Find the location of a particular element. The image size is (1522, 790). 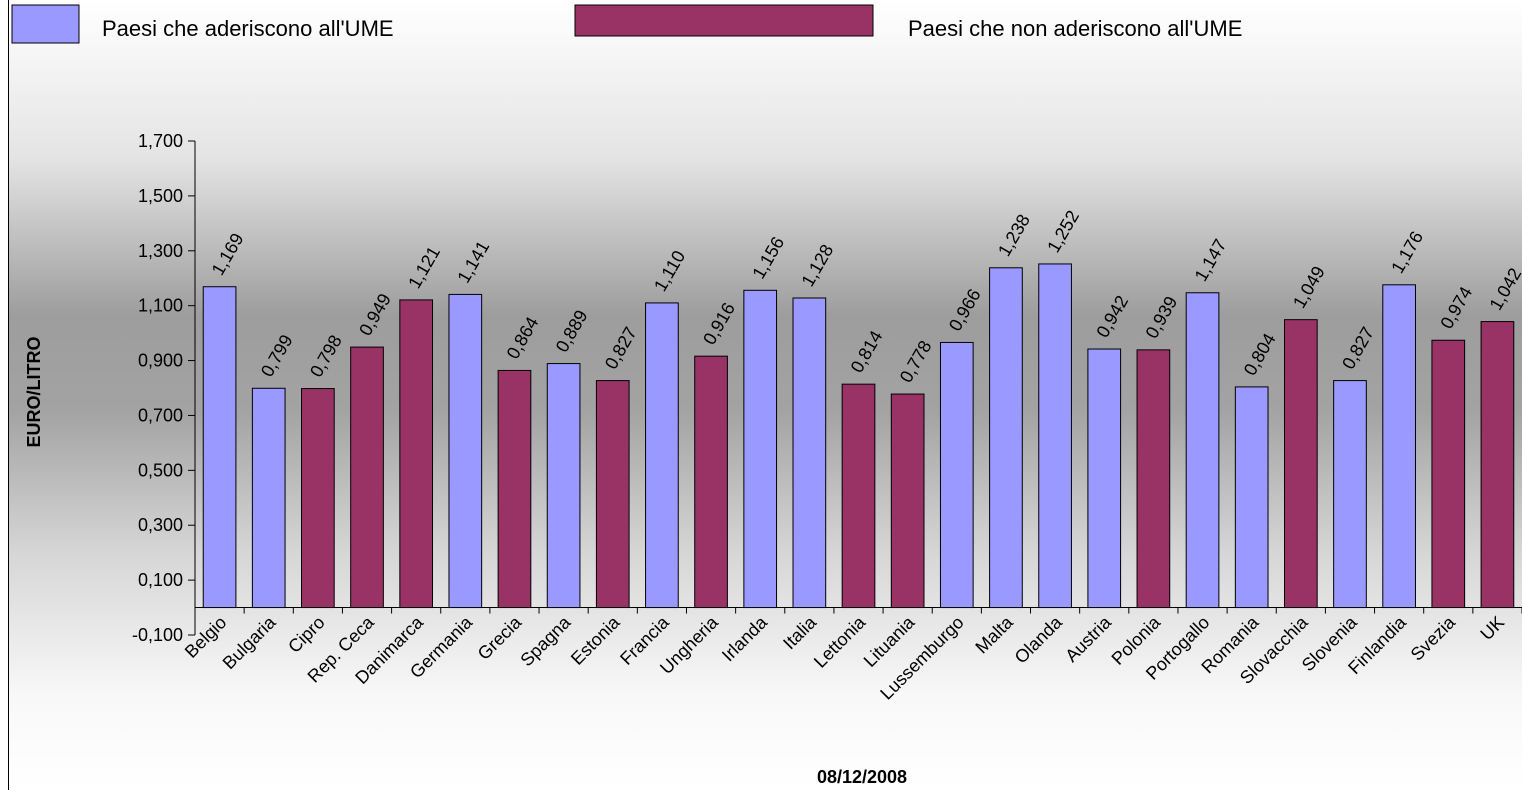

bar-lettonia is located at coordinates (858, 496).